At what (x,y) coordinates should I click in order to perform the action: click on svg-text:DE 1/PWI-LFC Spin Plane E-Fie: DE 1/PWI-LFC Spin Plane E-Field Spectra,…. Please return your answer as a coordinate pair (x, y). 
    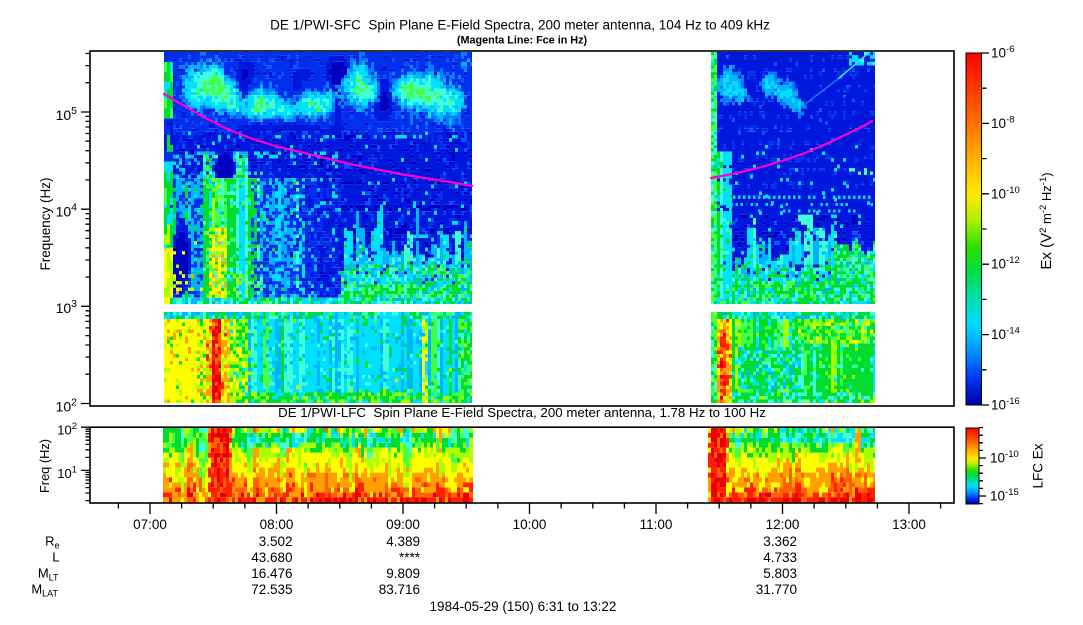
    Looking at the image, I should click on (522, 412).